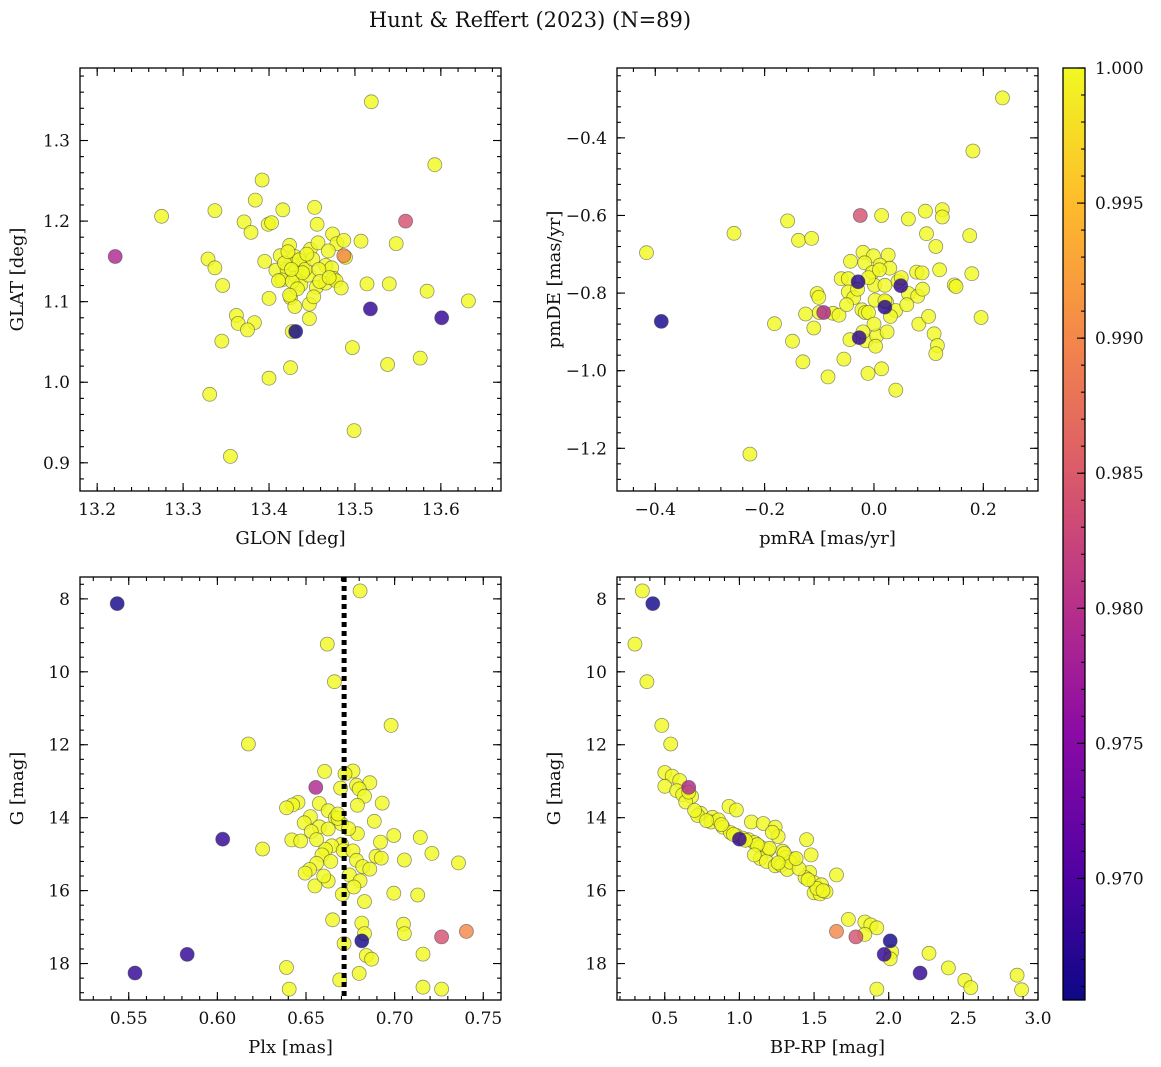 This screenshot has width=1161, height=1067. I want to click on glon-glat-y-tick-label: 1.0, so click(56, 383).